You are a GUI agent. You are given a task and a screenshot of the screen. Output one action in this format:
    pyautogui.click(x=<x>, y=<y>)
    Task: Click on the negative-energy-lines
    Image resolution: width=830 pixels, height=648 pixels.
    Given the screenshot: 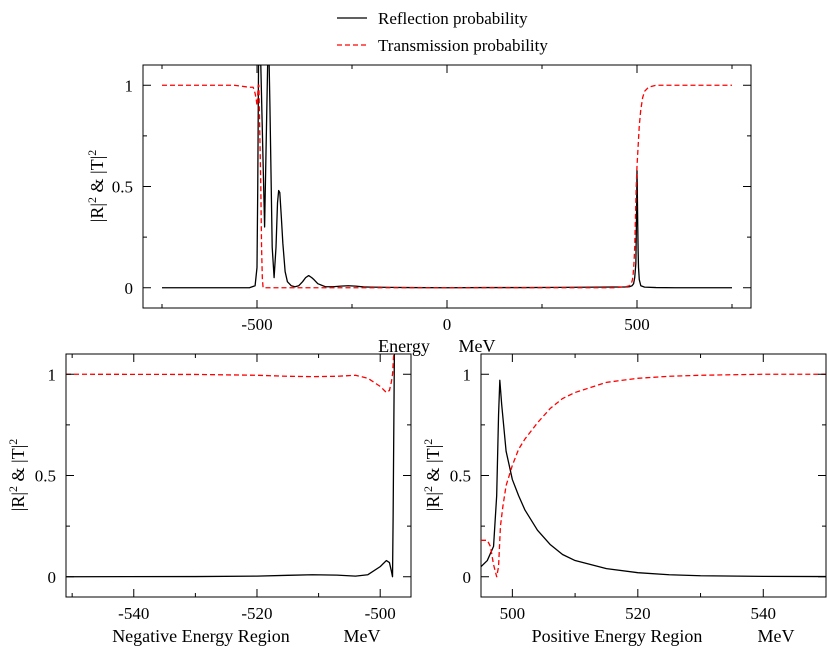 What is the action you would take?
    pyautogui.click(x=231, y=466)
    